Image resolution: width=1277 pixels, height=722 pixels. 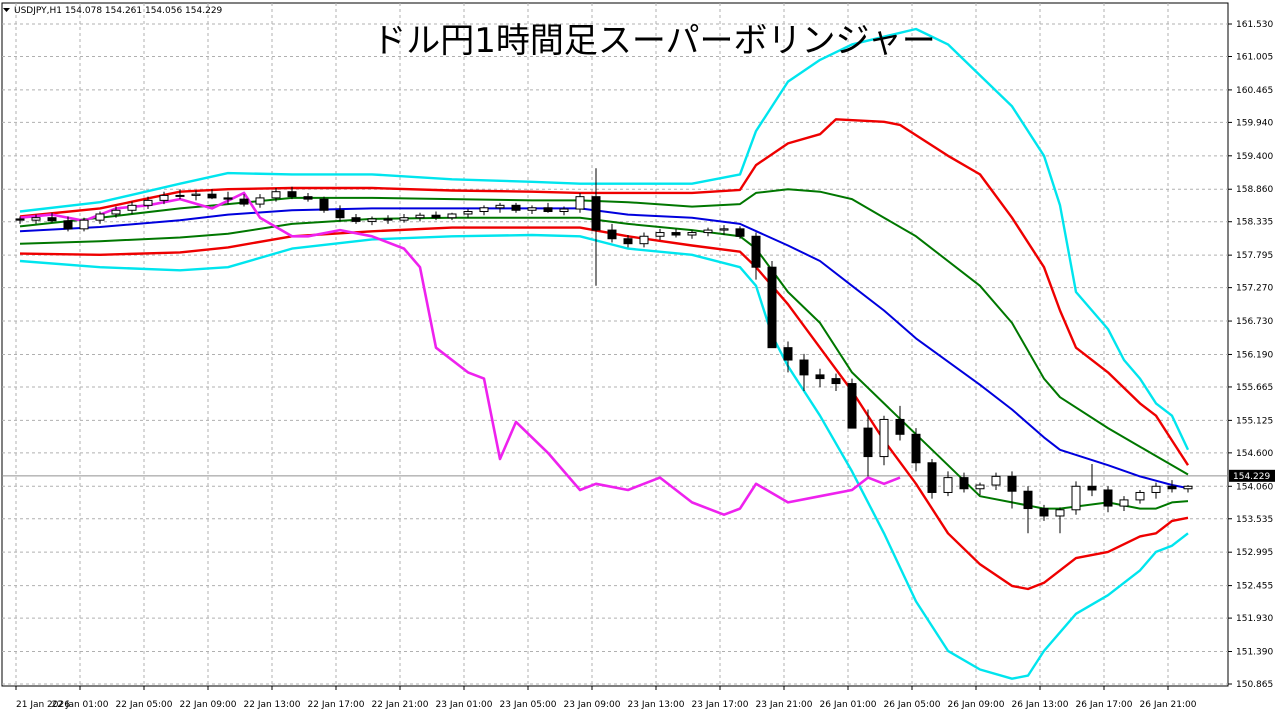 What do you see at coordinates (208, 705) in the screenshot?
I see `x-tick-label: 22 Jan 09:00` at bounding box center [208, 705].